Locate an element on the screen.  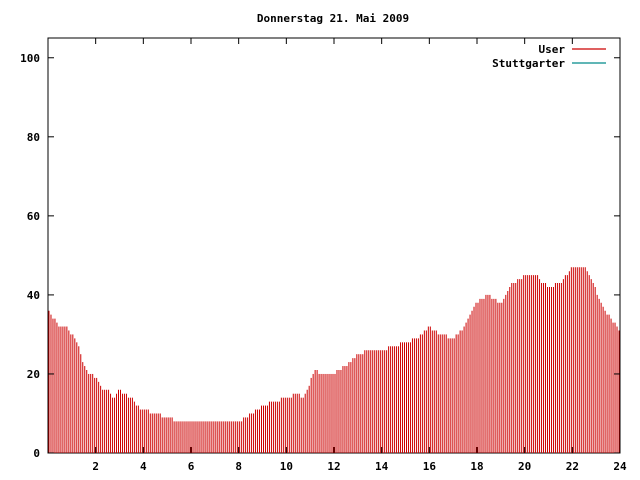
chart-title: Donnerstag 21. Mai 2009 is located at coordinates (333, 18).